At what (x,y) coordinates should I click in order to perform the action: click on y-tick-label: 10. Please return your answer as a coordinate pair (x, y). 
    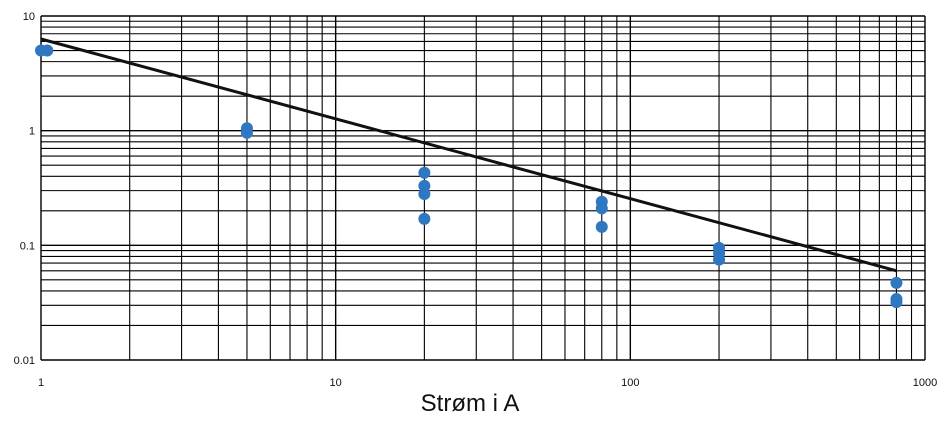
    Looking at the image, I should click on (29, 17).